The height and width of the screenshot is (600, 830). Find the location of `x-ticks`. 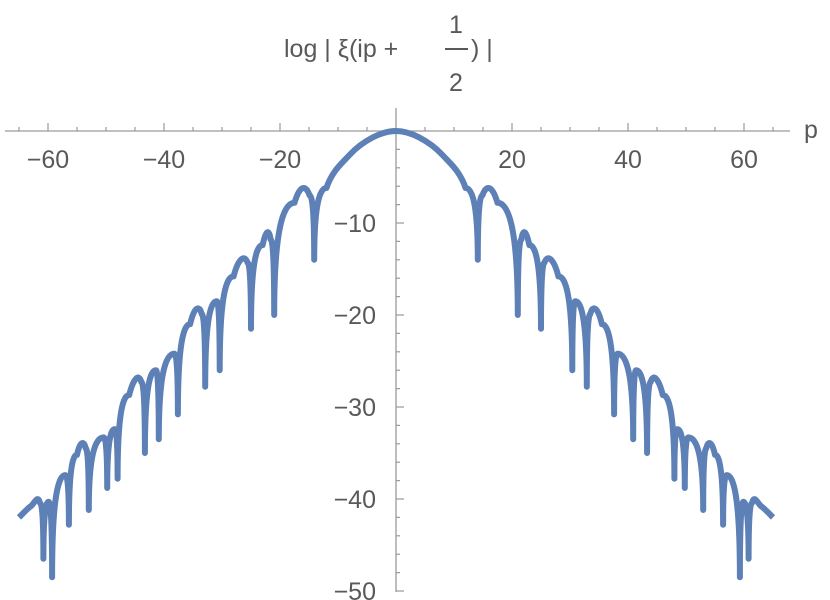

x-ticks is located at coordinates (396, 127).